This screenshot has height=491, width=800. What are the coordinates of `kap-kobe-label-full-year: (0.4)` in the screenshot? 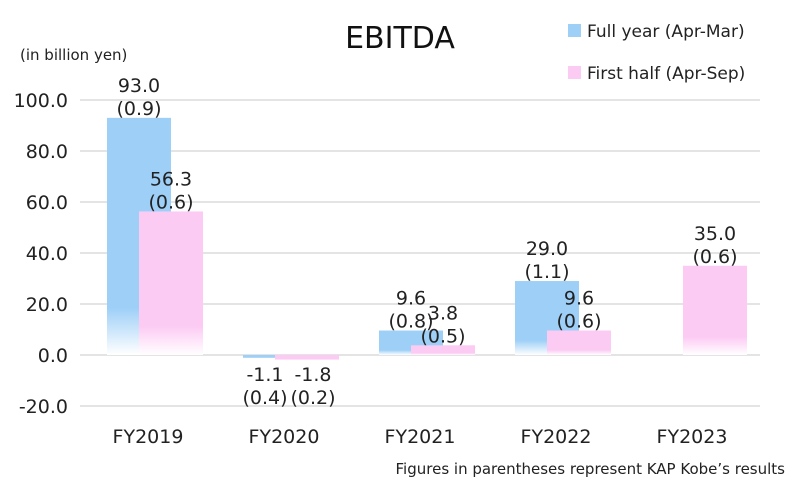 It's located at (264, 398).